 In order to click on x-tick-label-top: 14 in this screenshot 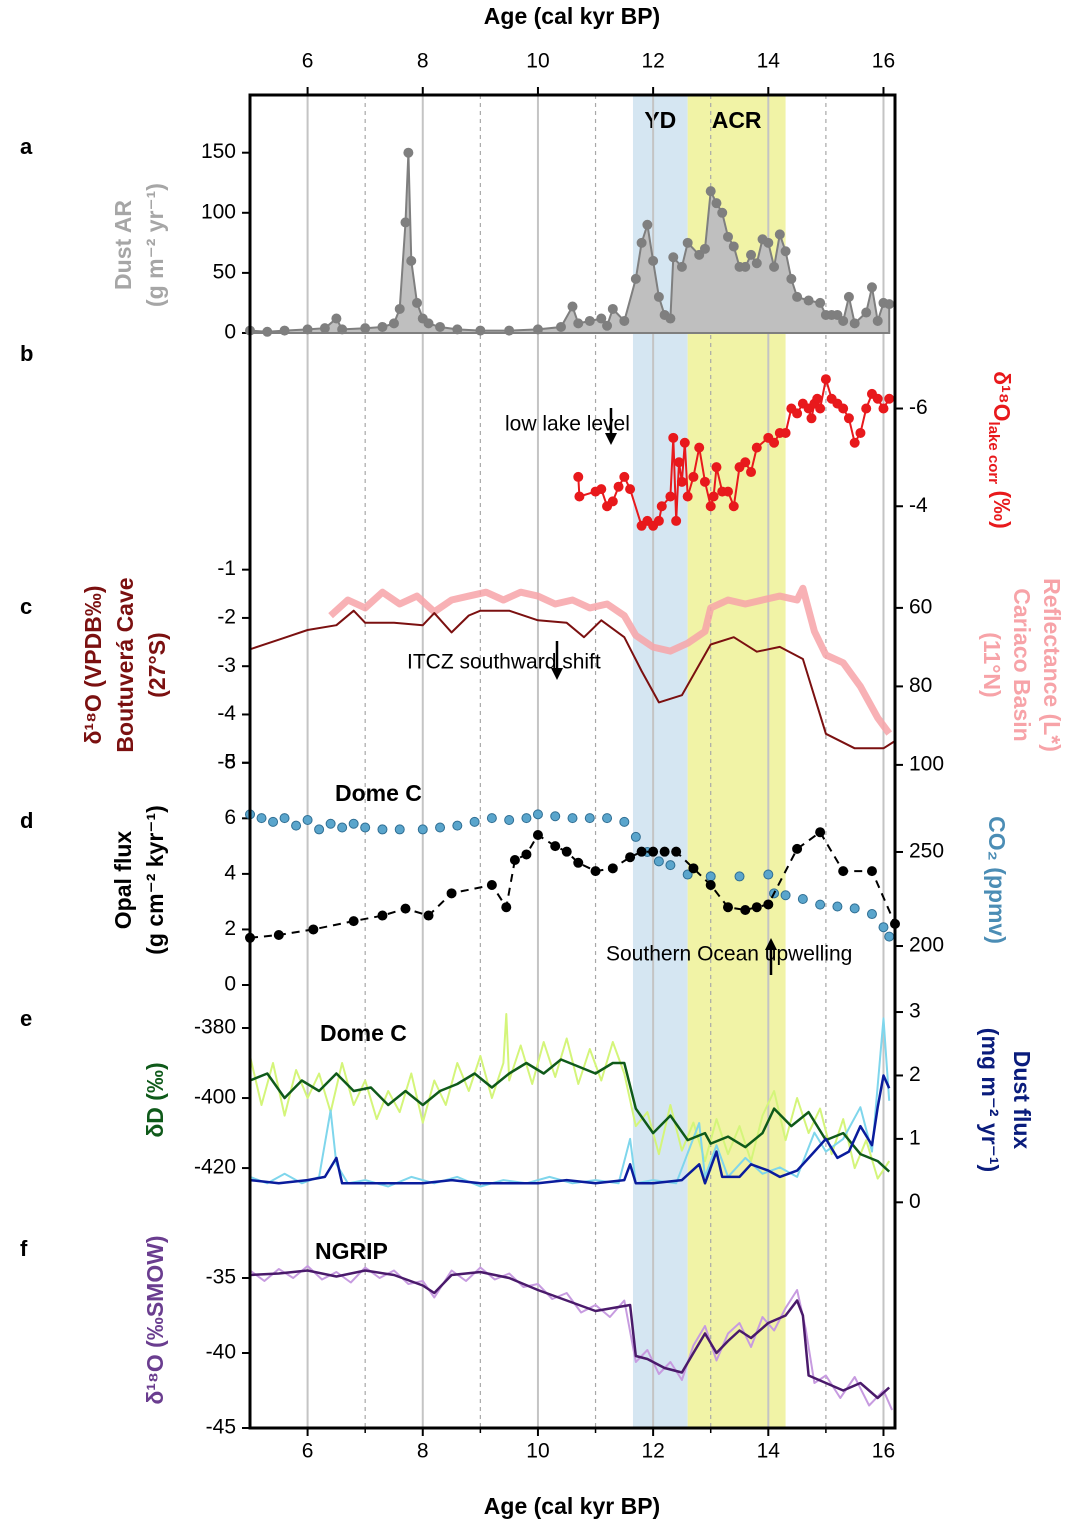, I will do `click(769, 61)`.